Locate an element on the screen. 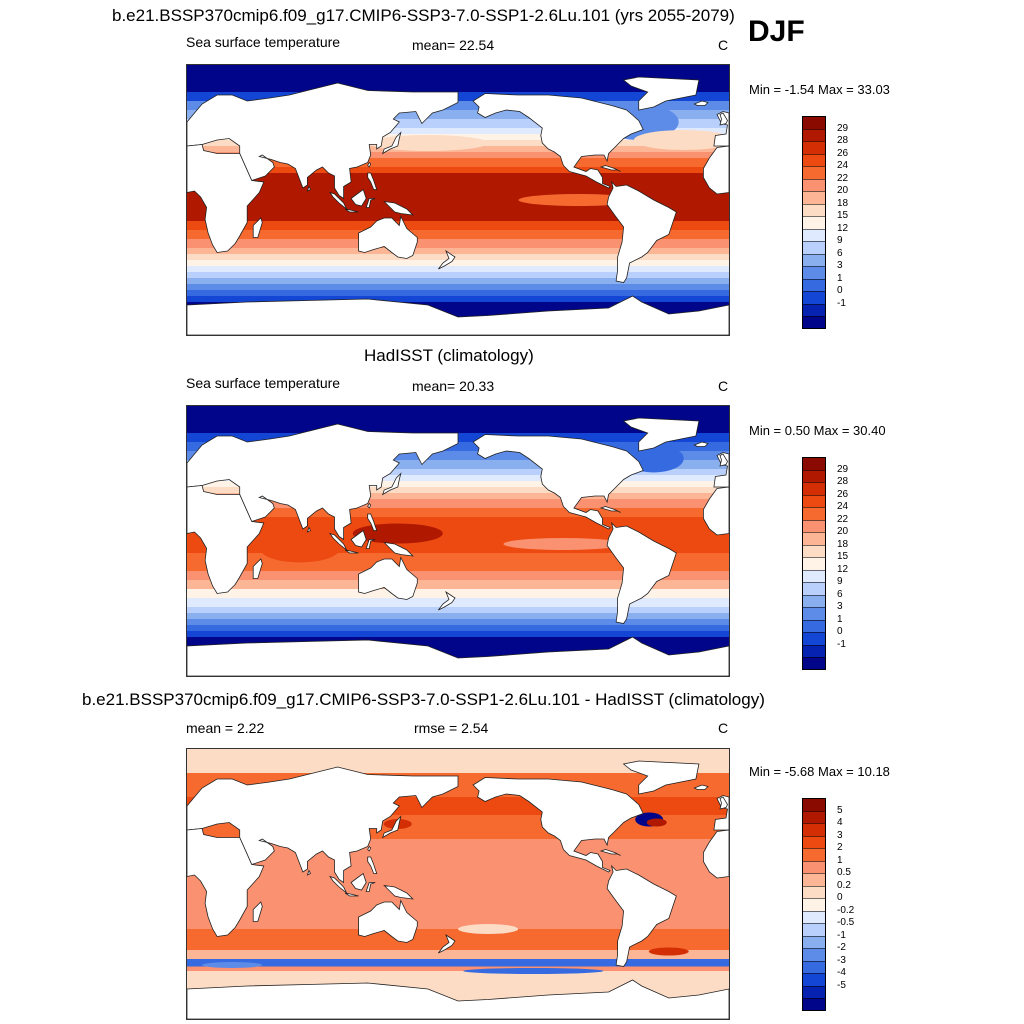 The image size is (1024, 1024). brazil-malvinas-anomaly is located at coordinates (668, 951).